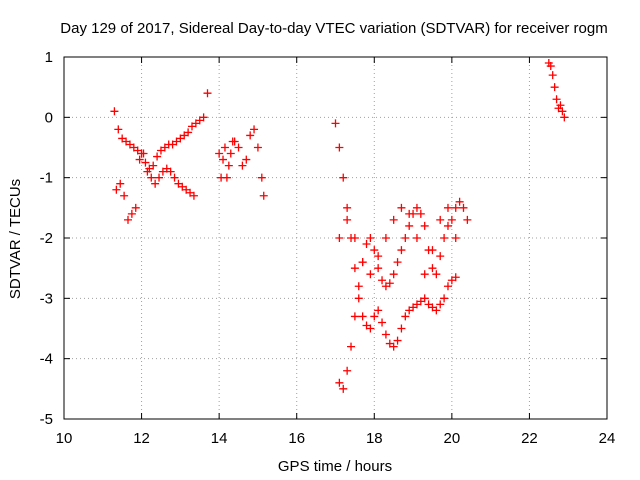 The image size is (640, 480). I want to click on y-tick-label: -4, so click(46, 359).